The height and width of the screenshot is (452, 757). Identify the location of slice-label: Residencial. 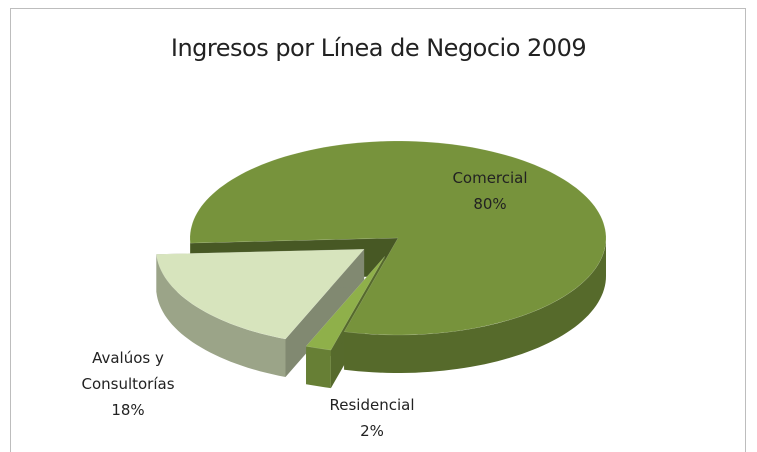
(372, 405).